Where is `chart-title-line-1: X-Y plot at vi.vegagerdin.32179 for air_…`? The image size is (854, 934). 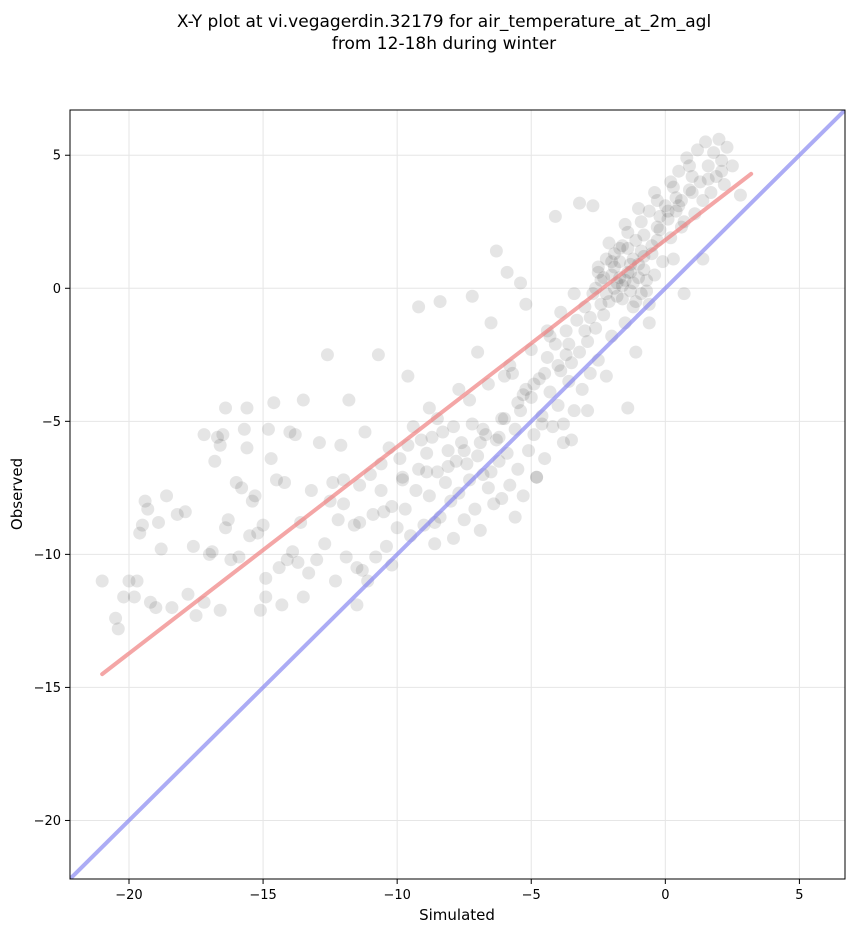 chart-title-line-1: X-Y plot at vi.vegagerdin.32179 for air_… is located at coordinates (444, 22).